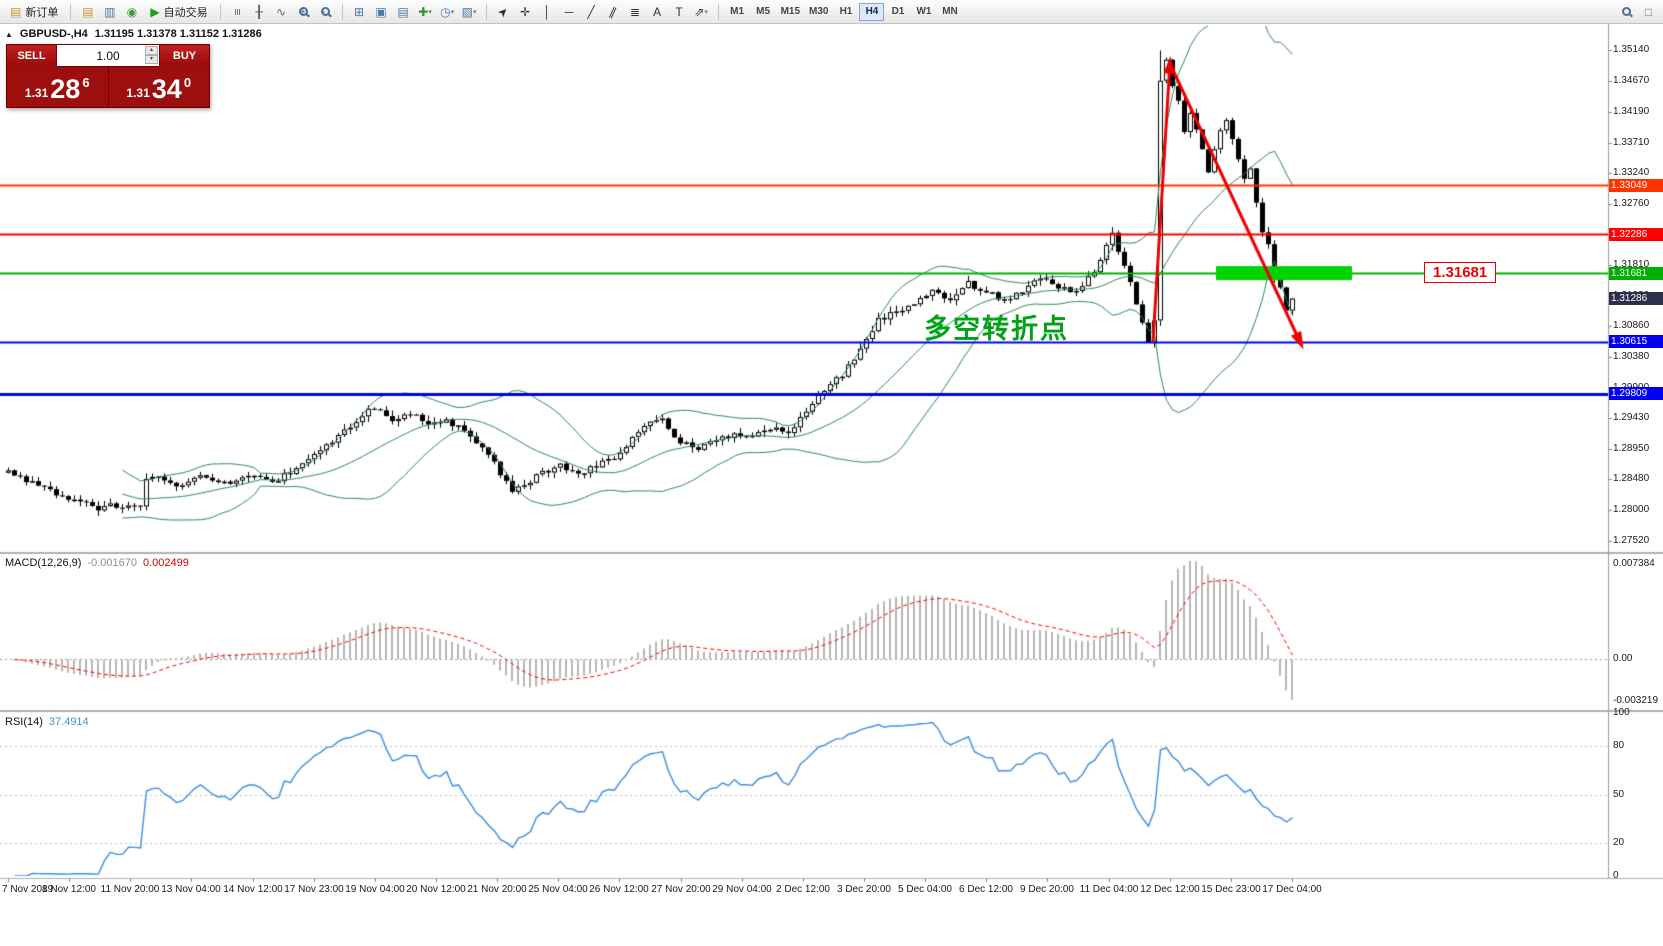  I want to click on time-axis-label: 13 Nov 04:00, so click(191, 889).